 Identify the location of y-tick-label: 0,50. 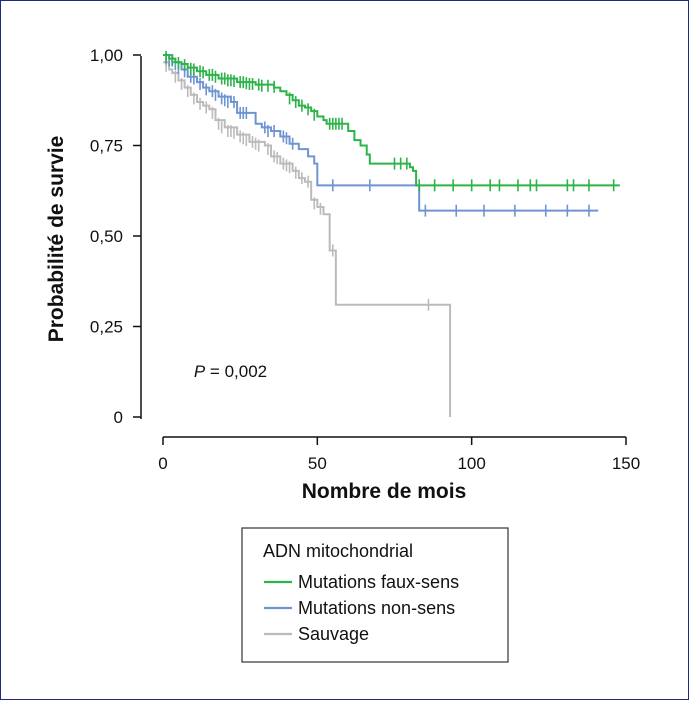
(106, 236).